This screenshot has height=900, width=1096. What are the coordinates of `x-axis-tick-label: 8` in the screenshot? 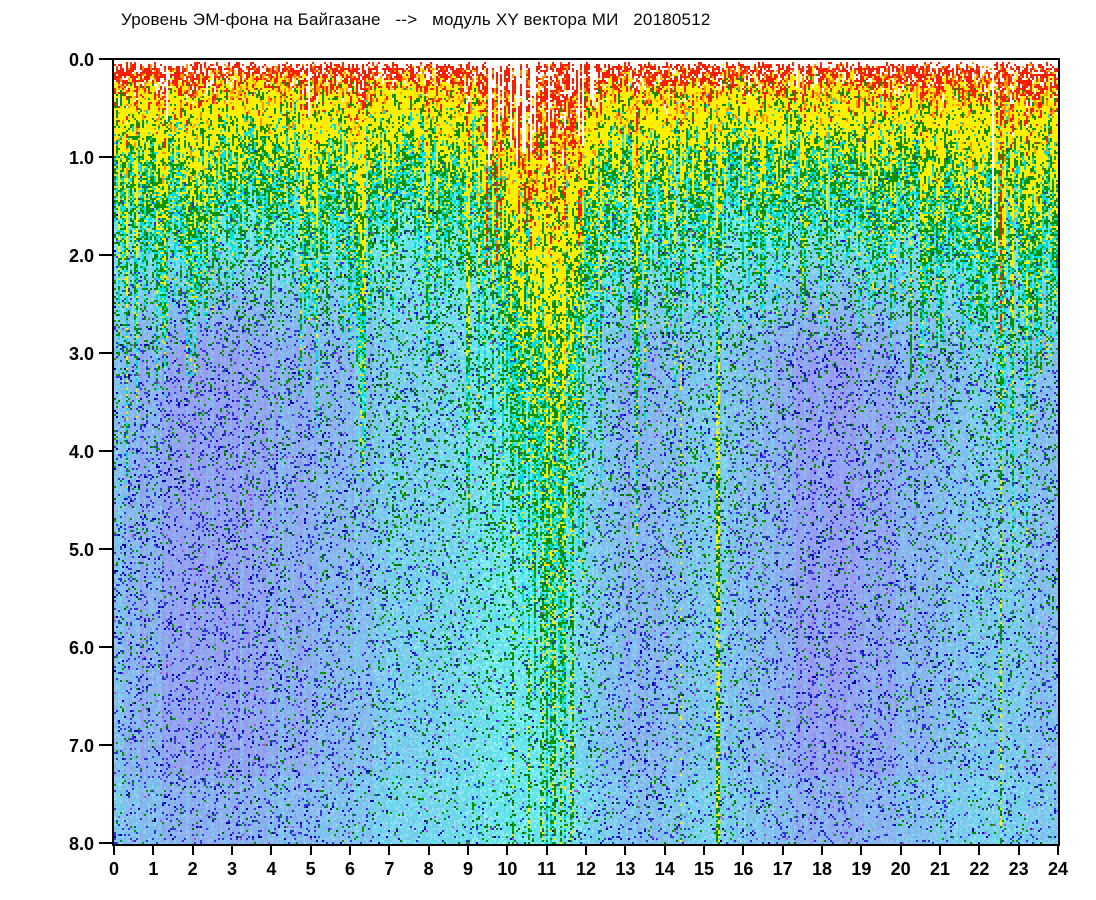 It's located at (428, 869).